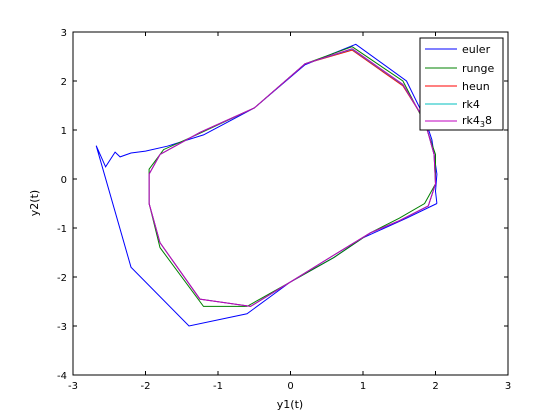 The height and width of the screenshot is (420, 560). I want to click on legend-label-main: rk4, so click(471, 120).